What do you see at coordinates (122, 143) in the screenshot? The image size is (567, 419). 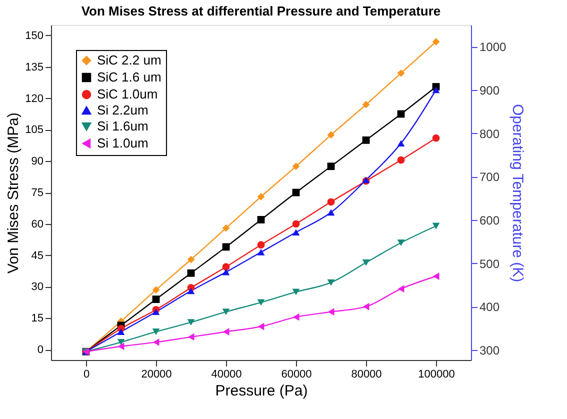 I see `legend-label: Si 1.0um` at bounding box center [122, 143].